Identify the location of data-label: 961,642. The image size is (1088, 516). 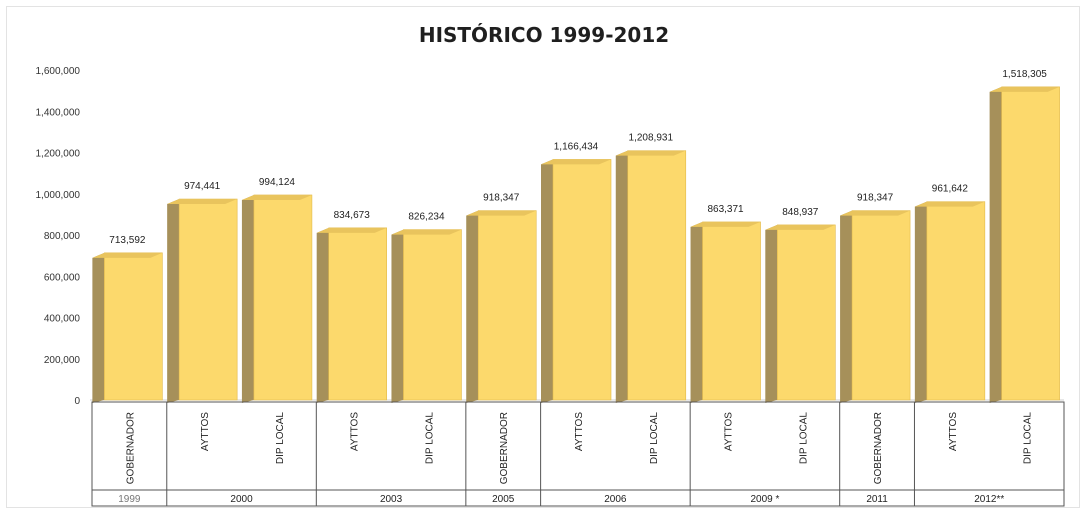
(950, 189).